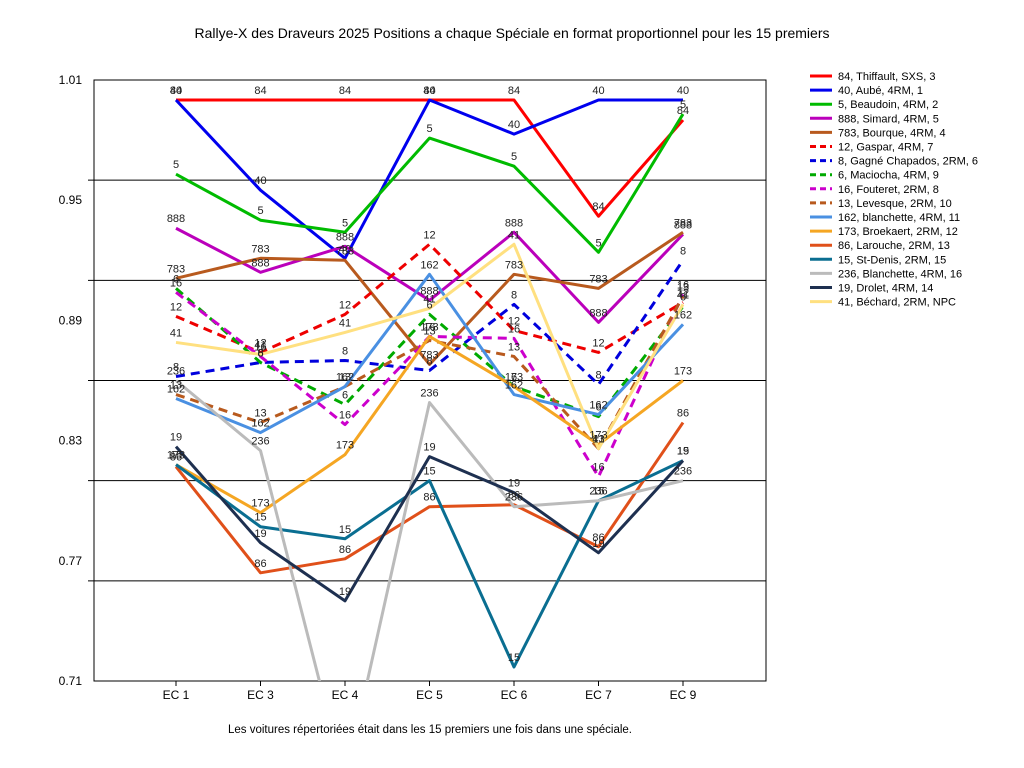 Image resolution: width=1024 pixels, height=768 pixels. What do you see at coordinates (71, 441) in the screenshot?
I see `y-tick-label: 0.83` at bounding box center [71, 441].